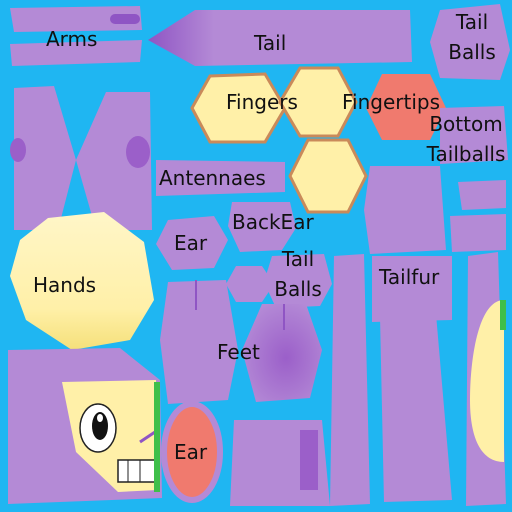  I want to click on tail-strip-cream, so click(487, 381).